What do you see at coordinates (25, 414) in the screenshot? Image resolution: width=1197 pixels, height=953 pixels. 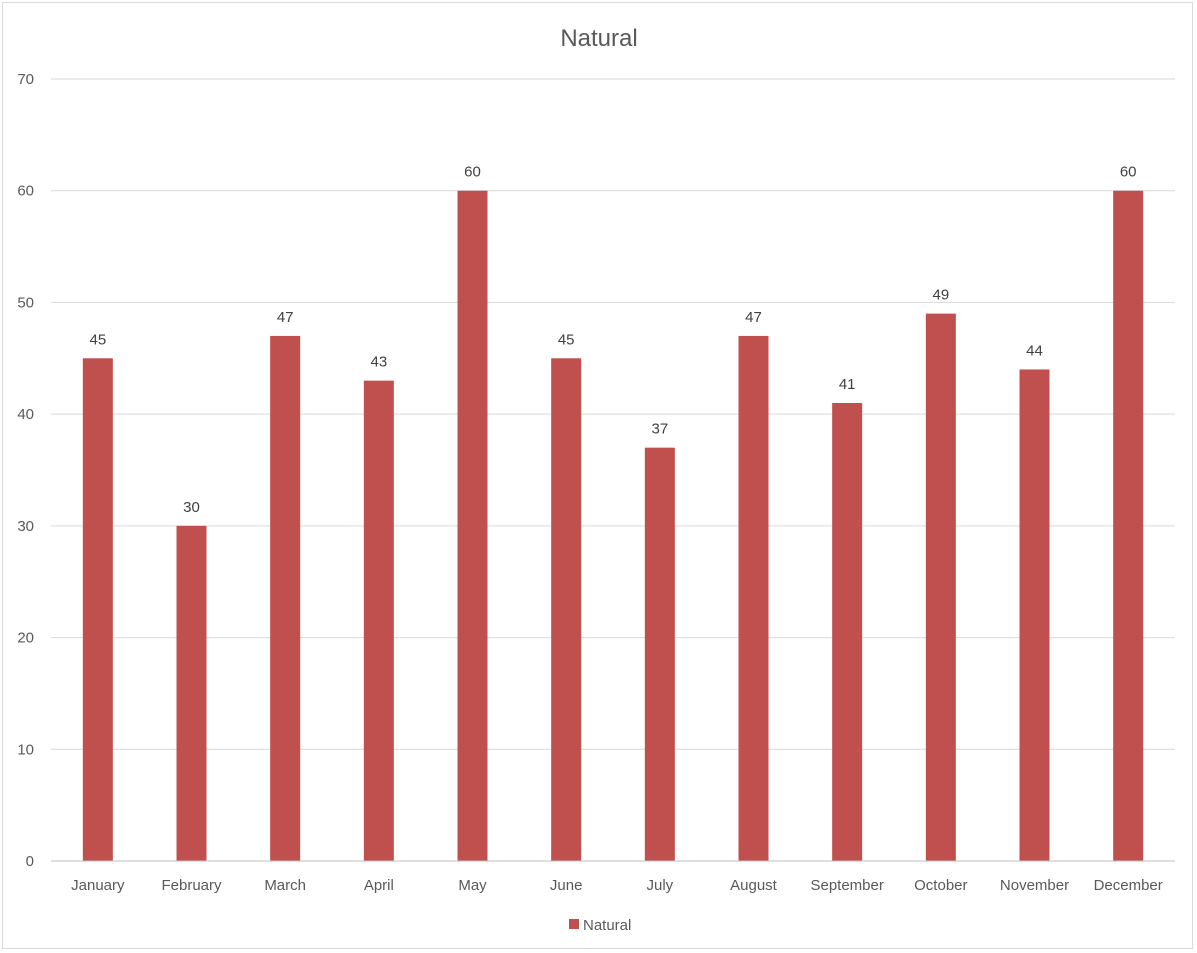 I see `y-tick-label: 40` at bounding box center [25, 414].